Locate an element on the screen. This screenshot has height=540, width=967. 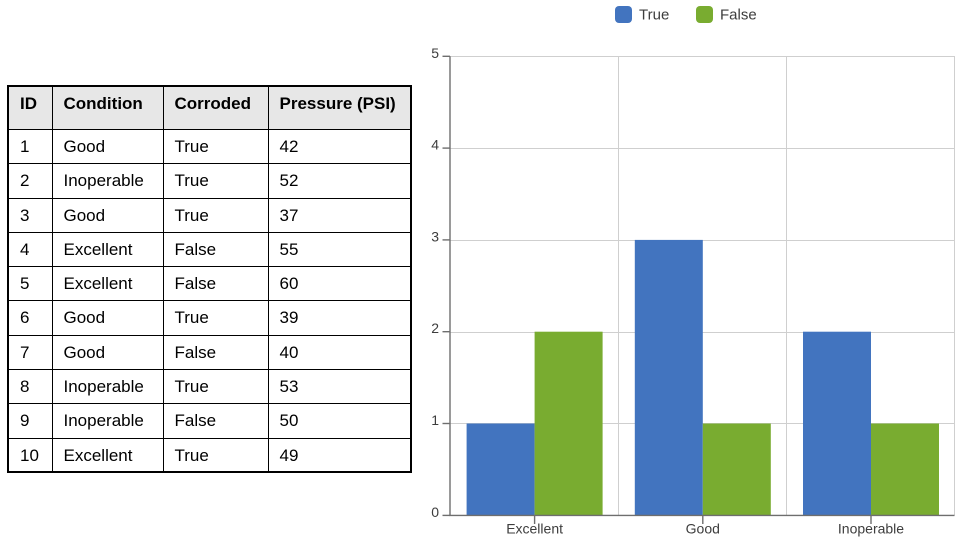
svg-text: False is located at coordinates (738, 15).